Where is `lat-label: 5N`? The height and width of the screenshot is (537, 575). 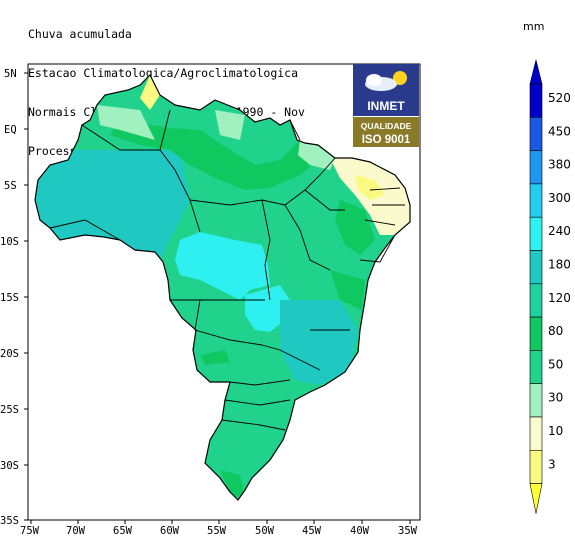 lat-label: 5N is located at coordinates (10, 74).